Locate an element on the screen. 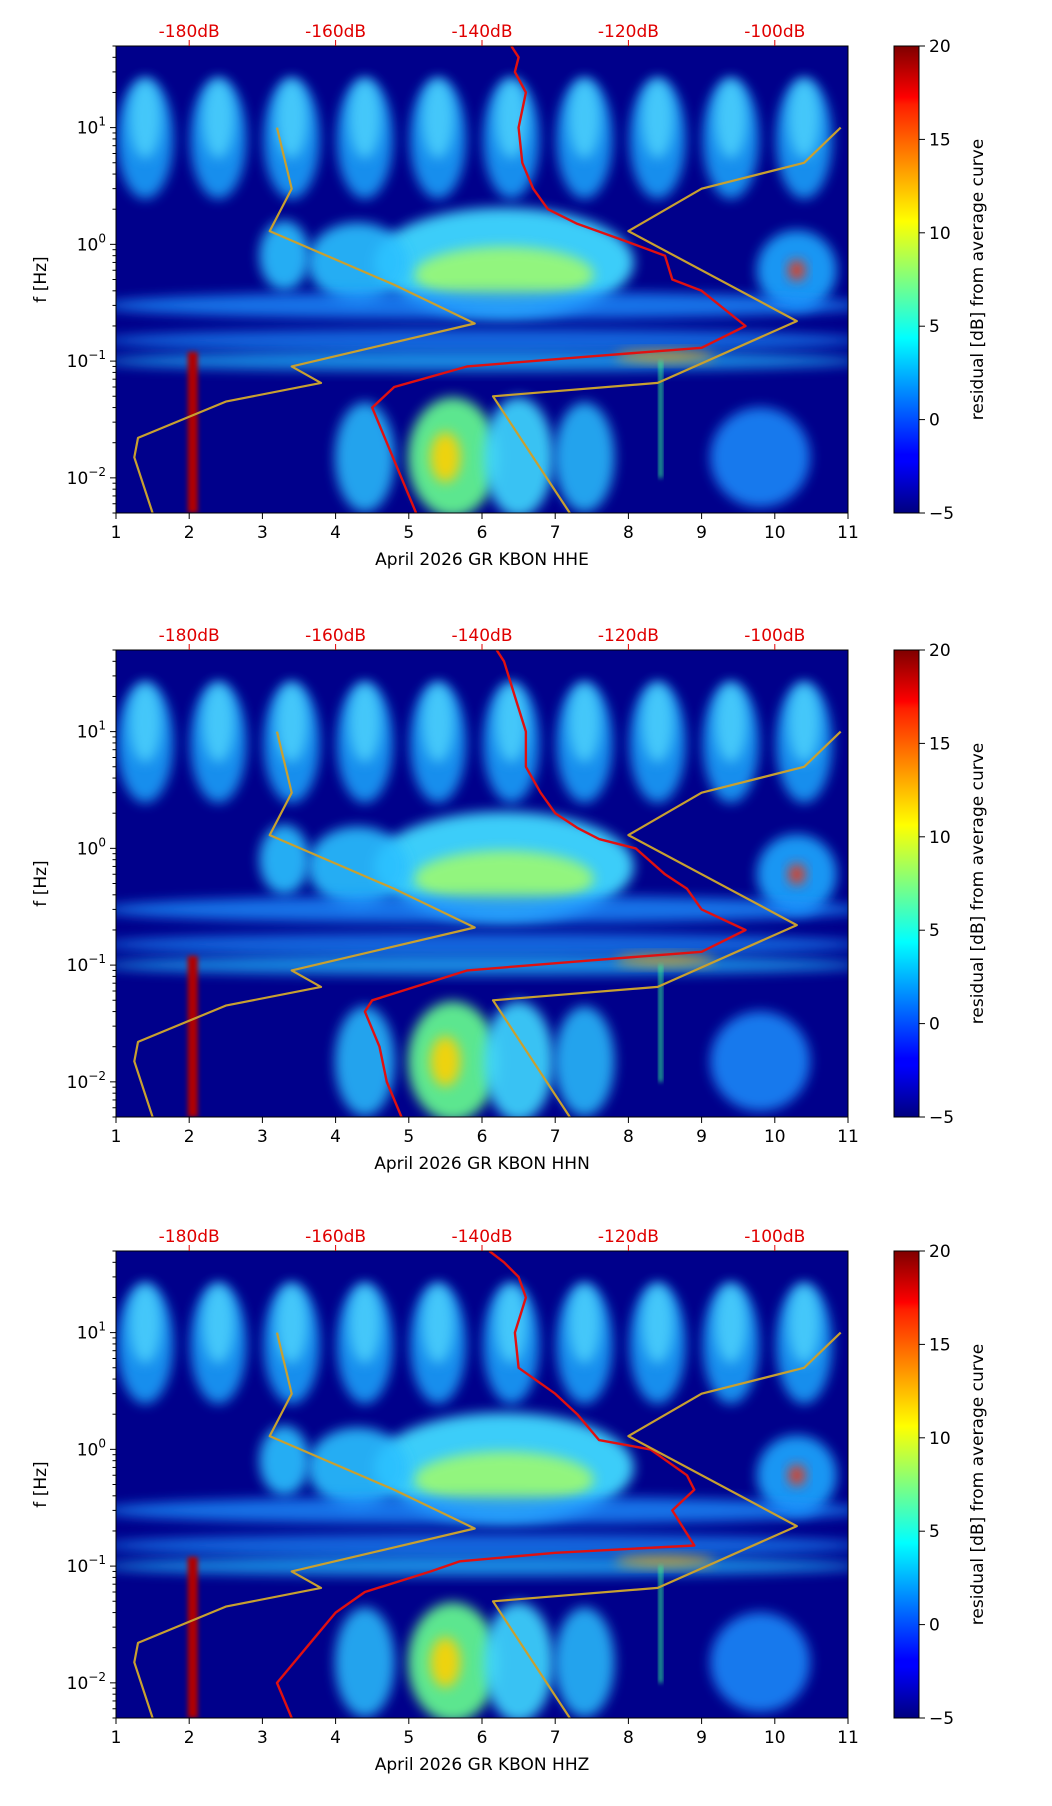 The width and height of the screenshot is (1052, 1806). y-tick-label: 10⁰ is located at coordinates (91, 243).